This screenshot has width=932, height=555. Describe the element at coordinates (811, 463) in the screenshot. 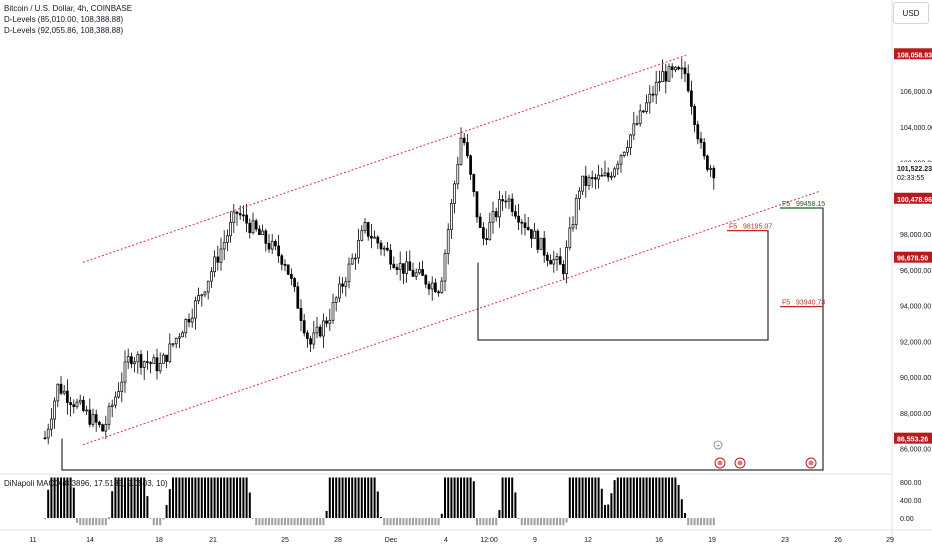

I see `economic-event-dot` at that location.